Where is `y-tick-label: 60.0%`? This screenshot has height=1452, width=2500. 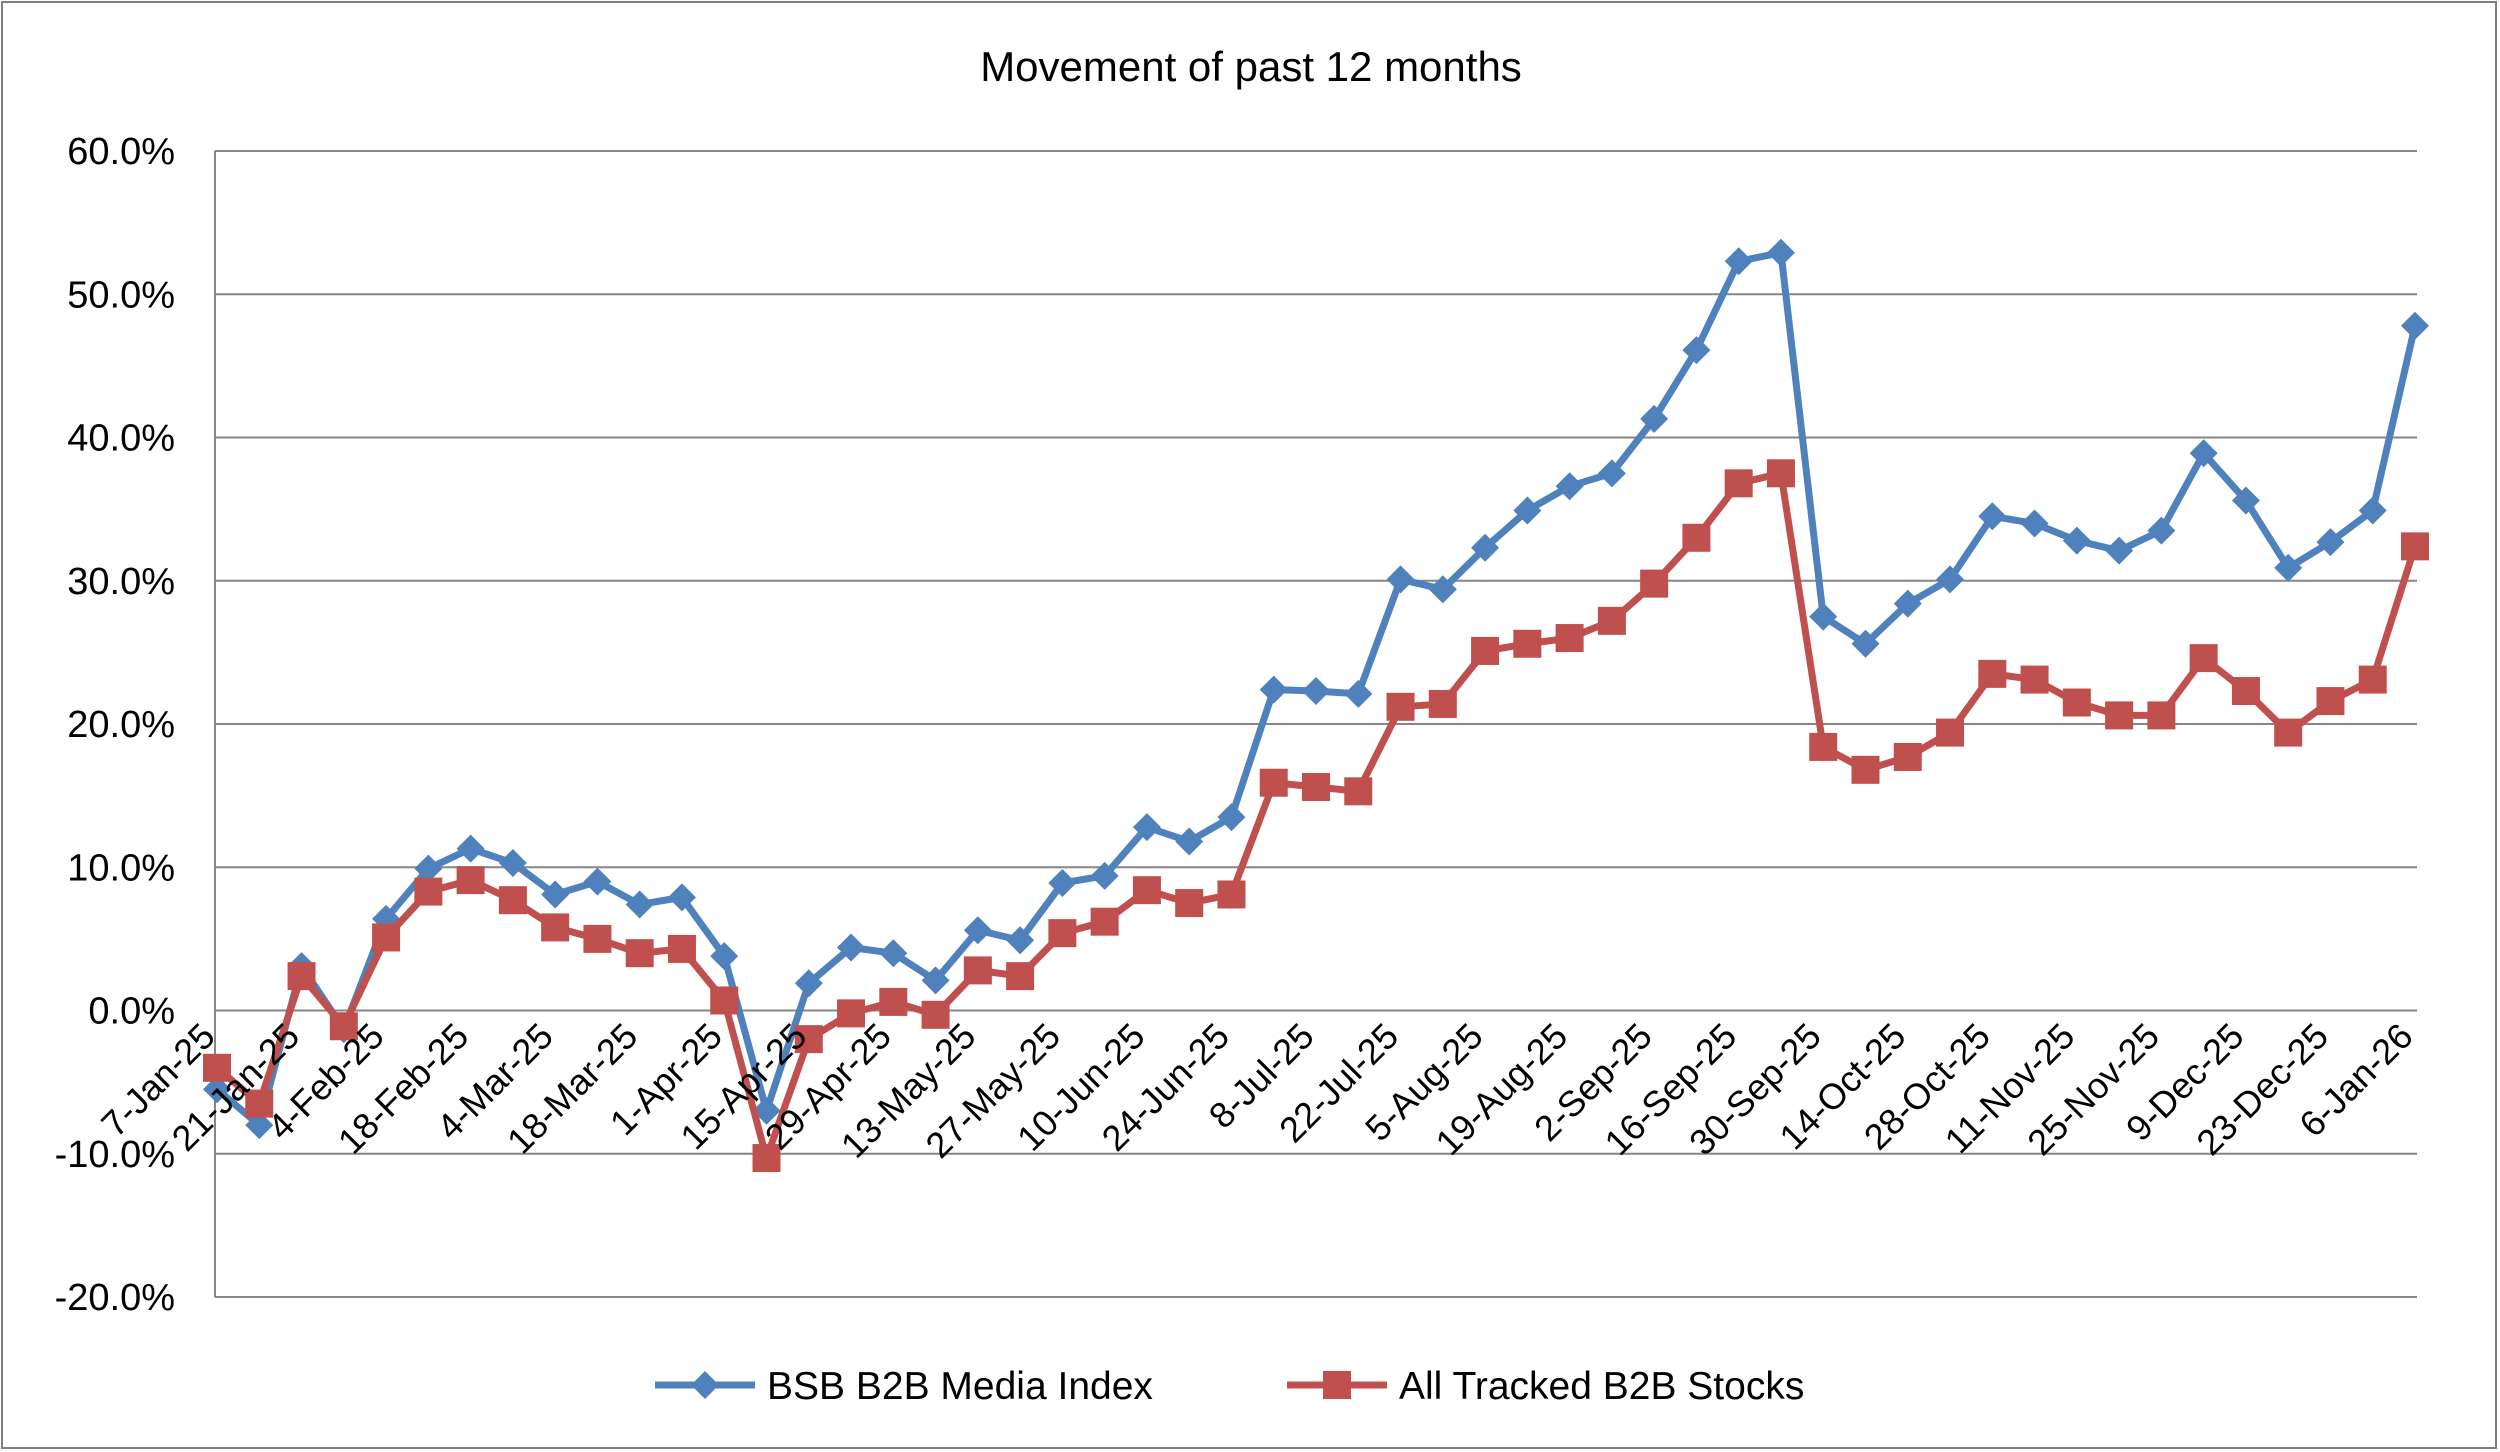
y-tick-label: 60.0% is located at coordinates (121, 152).